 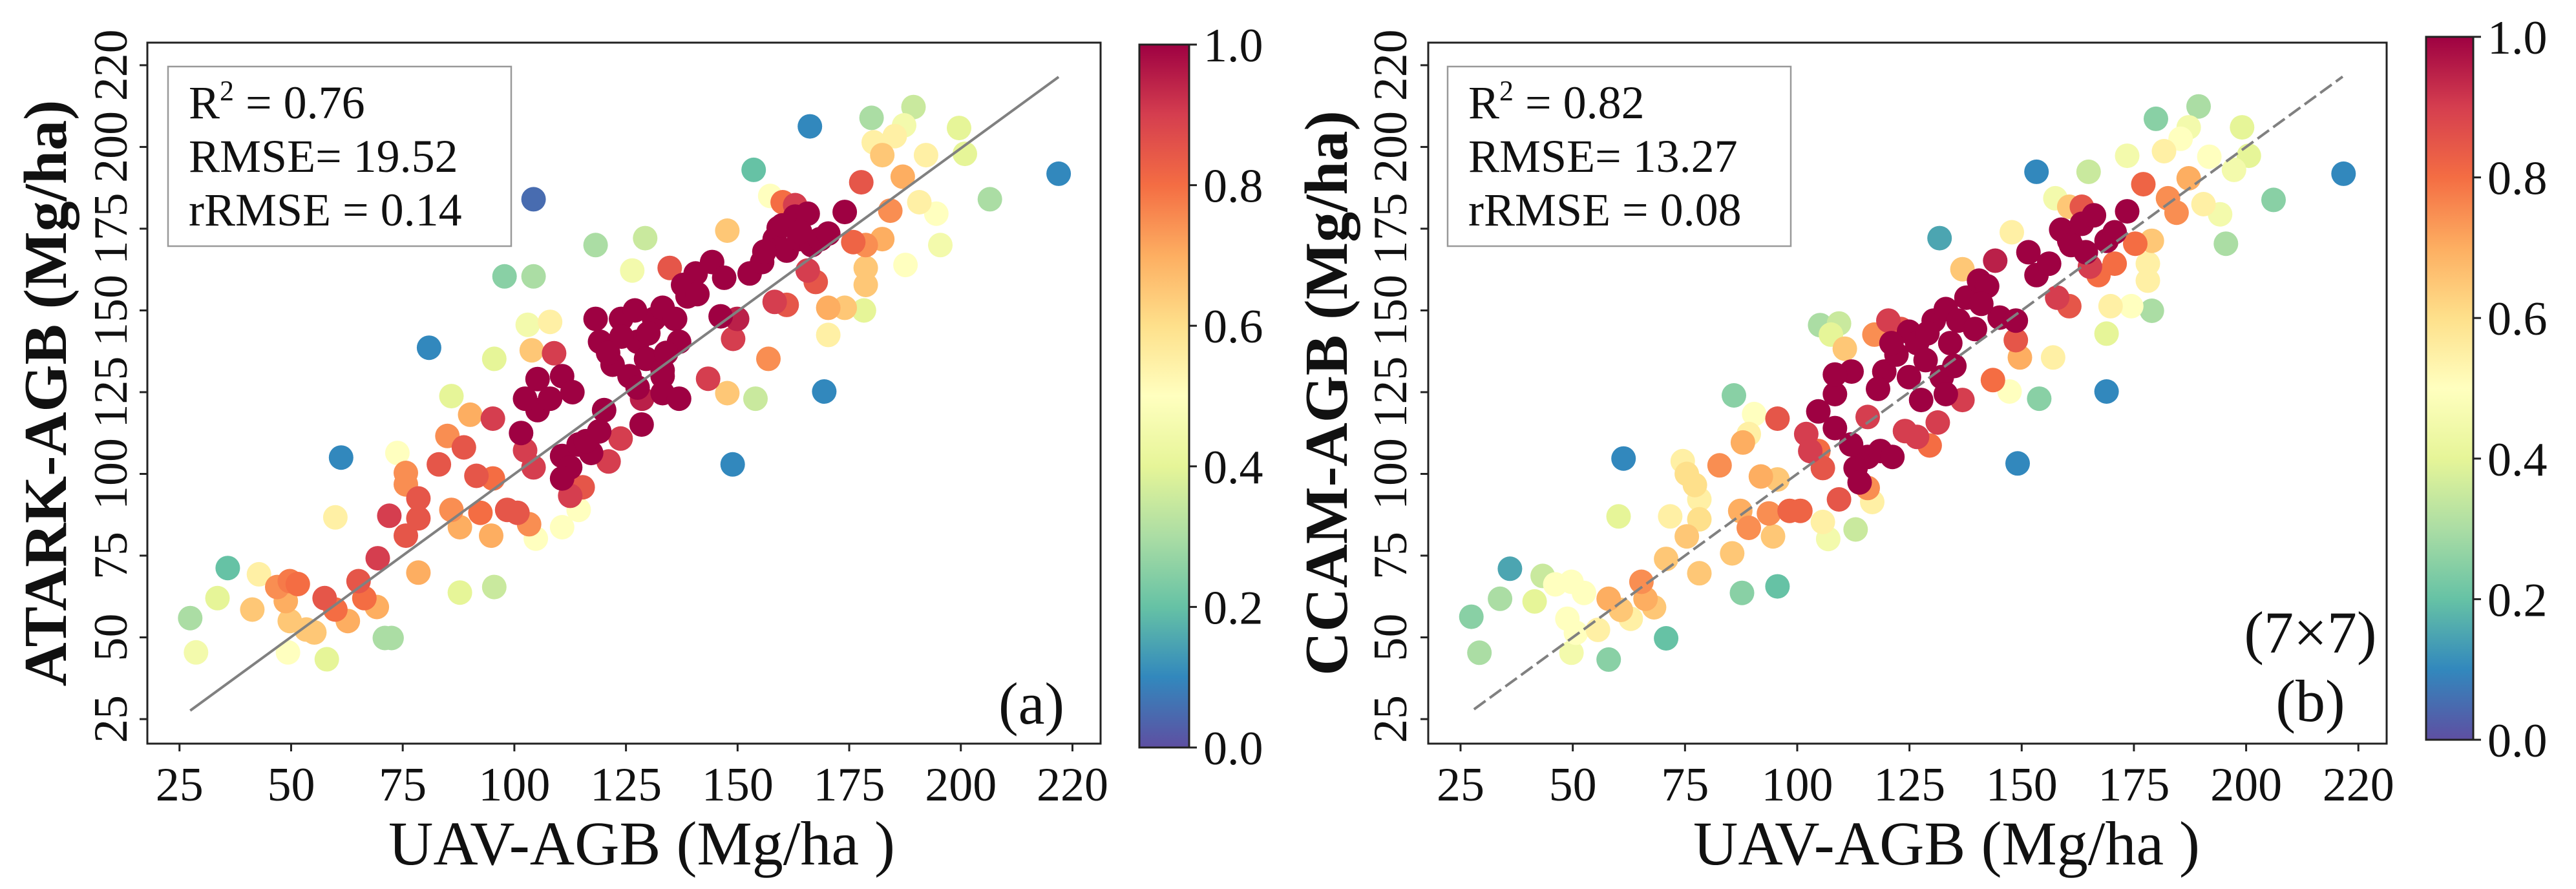 What do you see at coordinates (111, 392) in the screenshot?
I see `y-tick-label: 125` at bounding box center [111, 392].